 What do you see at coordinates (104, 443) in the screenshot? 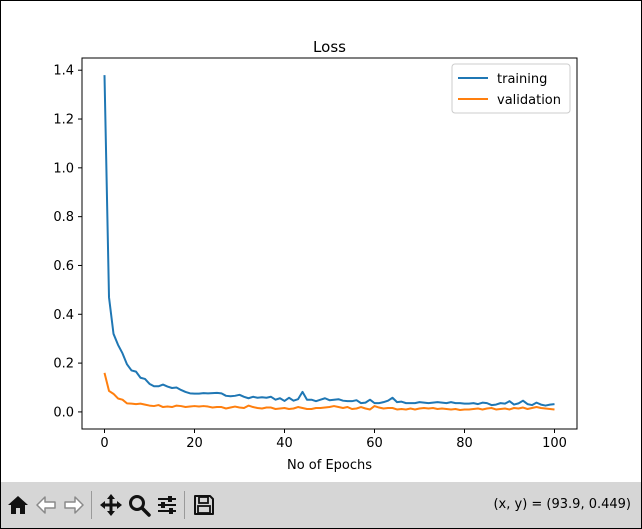
I see `x-tick-label: 0` at bounding box center [104, 443].